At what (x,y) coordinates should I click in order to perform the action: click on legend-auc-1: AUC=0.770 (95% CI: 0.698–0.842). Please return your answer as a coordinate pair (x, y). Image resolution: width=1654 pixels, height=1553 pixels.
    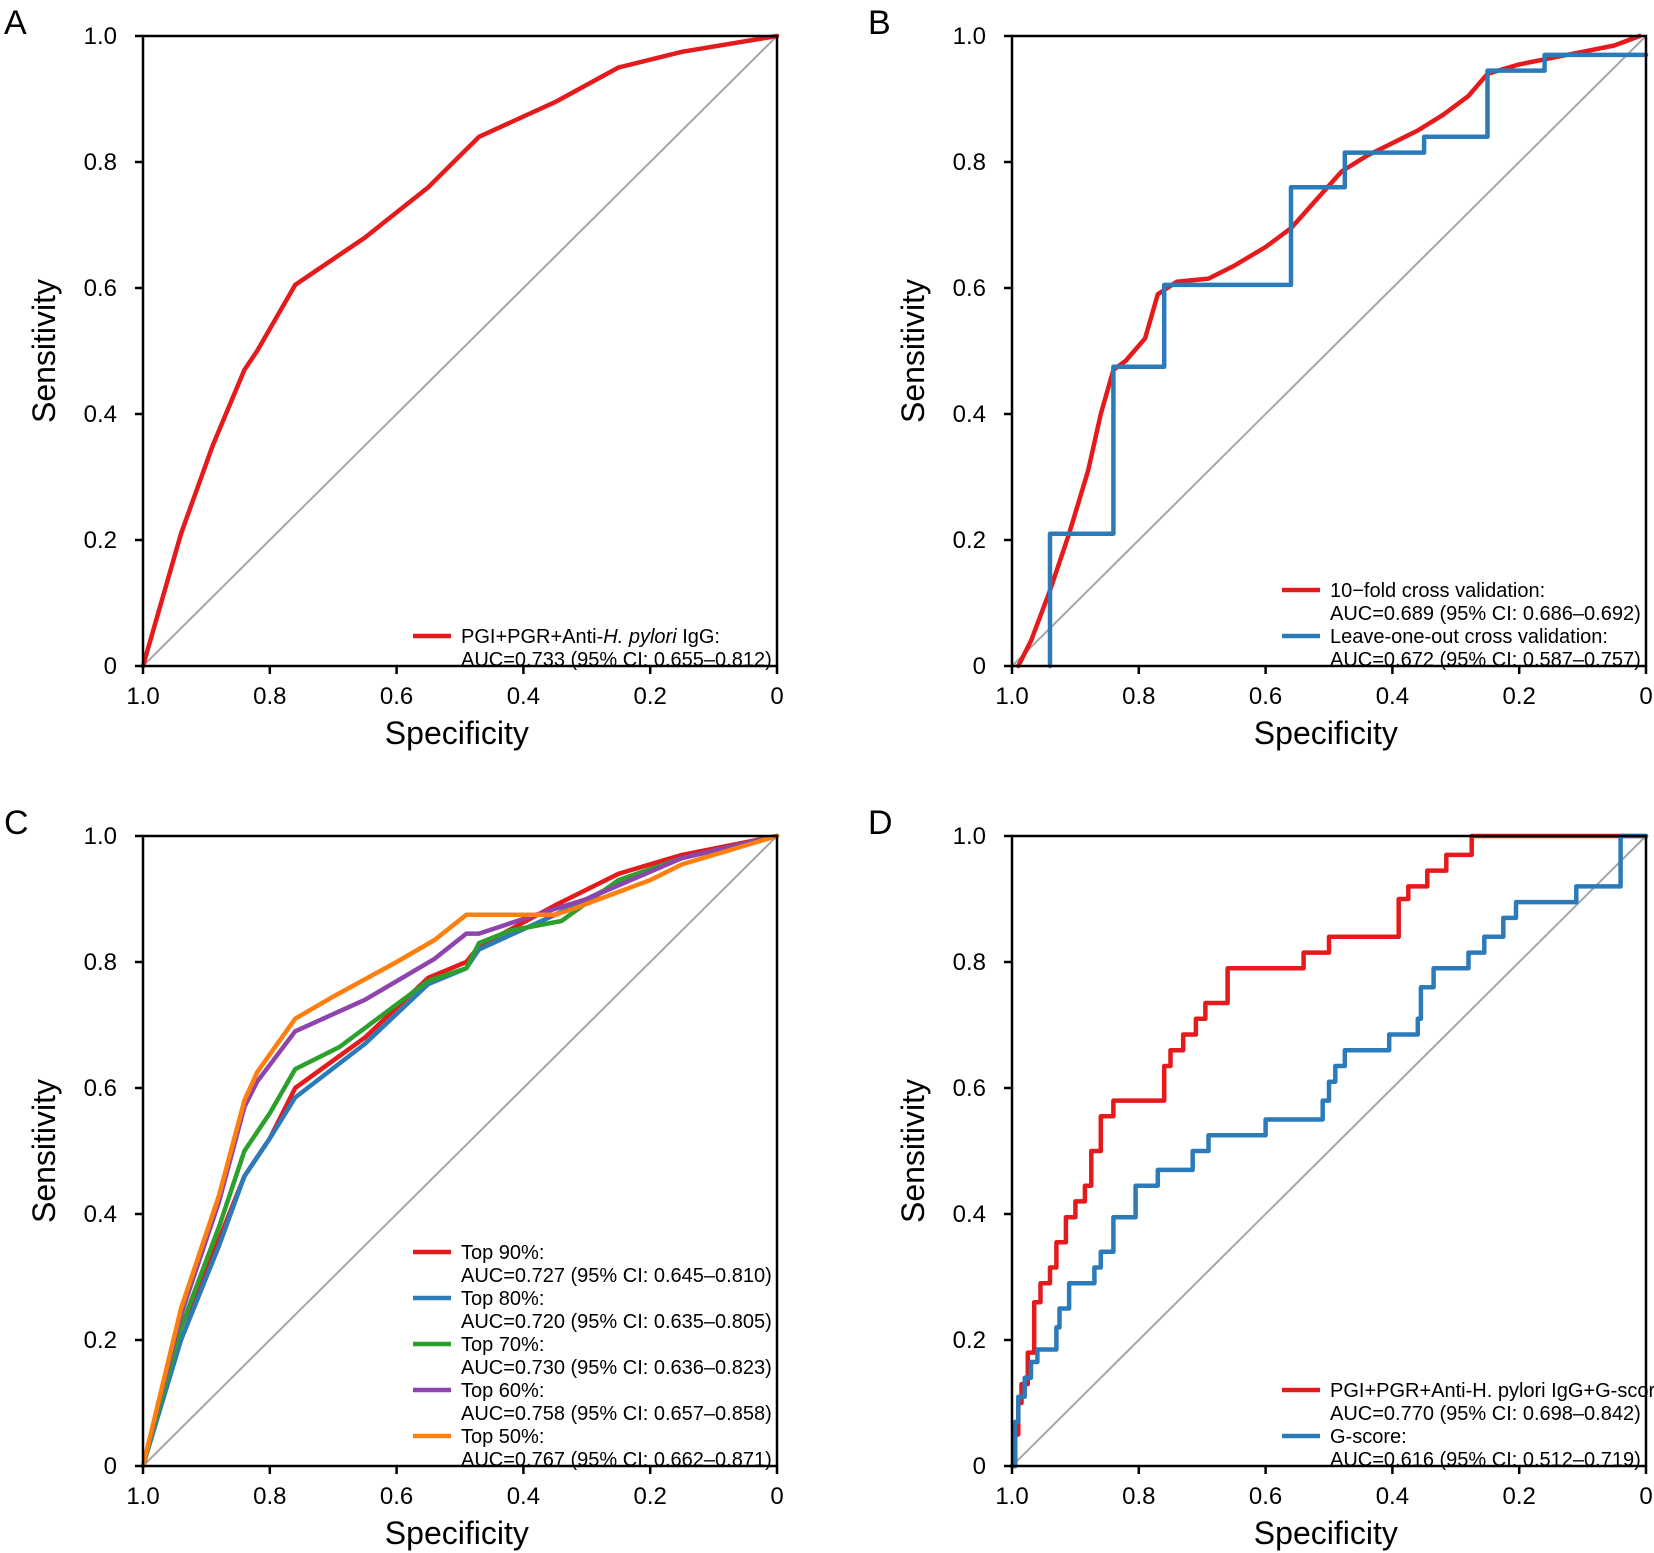
    Looking at the image, I should click on (1485, 1414).